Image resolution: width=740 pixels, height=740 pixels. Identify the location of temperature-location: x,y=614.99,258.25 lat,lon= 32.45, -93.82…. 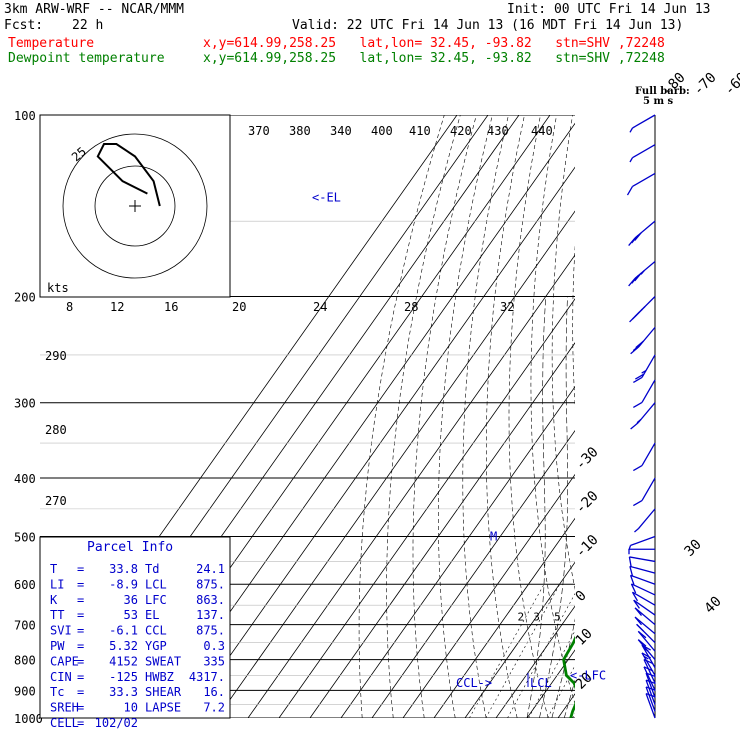
(434, 43).